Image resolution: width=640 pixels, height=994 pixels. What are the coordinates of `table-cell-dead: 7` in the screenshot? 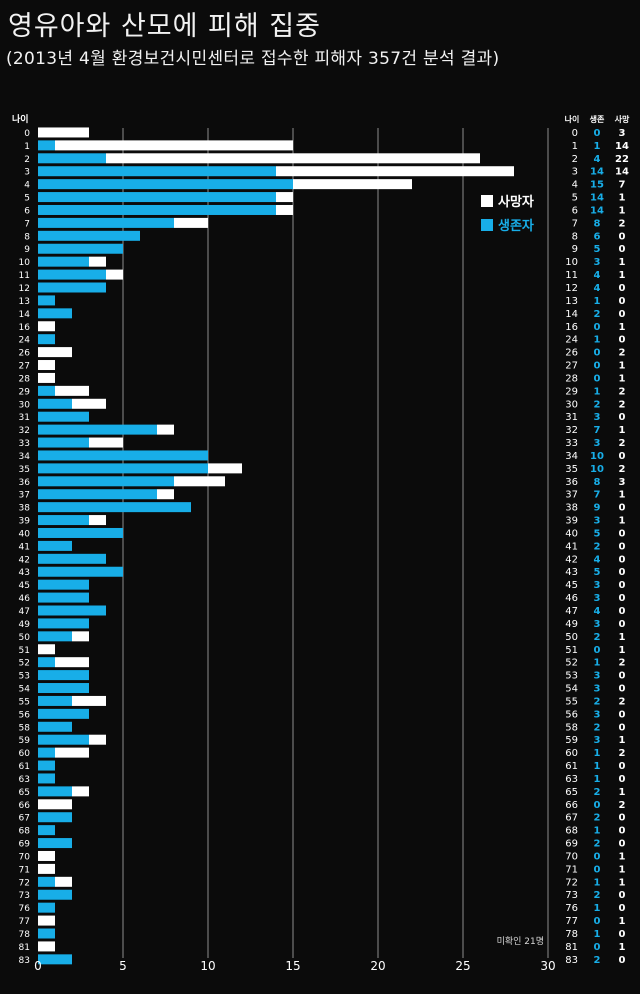 It's located at (622, 185).